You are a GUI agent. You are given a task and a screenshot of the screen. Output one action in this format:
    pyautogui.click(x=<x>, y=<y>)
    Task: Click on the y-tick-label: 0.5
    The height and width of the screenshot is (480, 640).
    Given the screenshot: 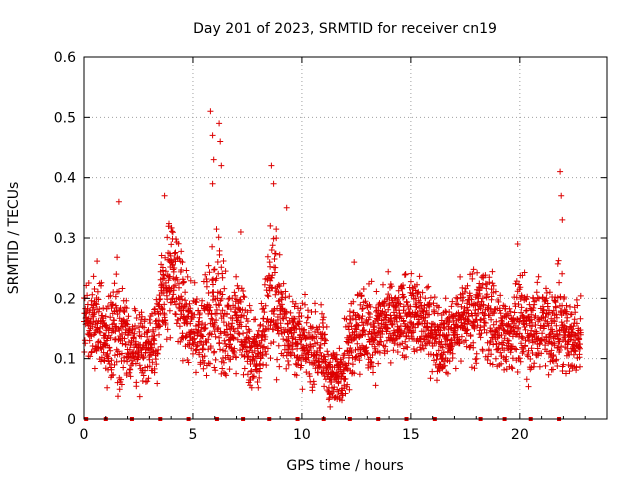 What is the action you would take?
    pyautogui.click(x=65, y=118)
    